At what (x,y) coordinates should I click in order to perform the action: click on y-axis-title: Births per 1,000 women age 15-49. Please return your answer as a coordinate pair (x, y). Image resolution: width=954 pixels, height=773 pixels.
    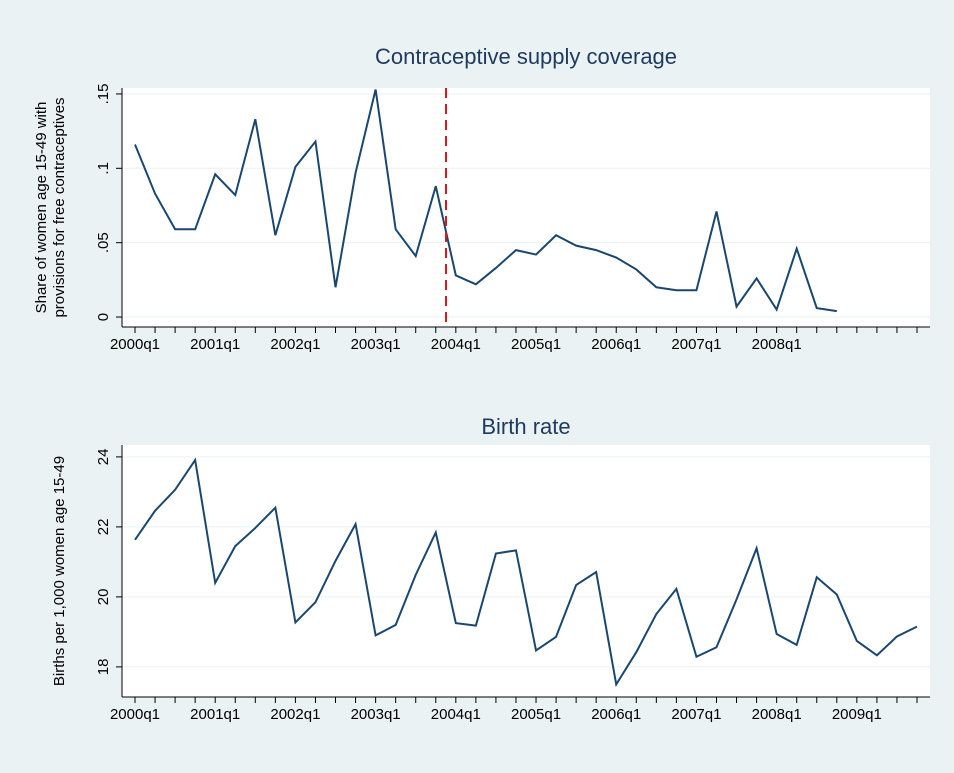
    Looking at the image, I should click on (59, 571).